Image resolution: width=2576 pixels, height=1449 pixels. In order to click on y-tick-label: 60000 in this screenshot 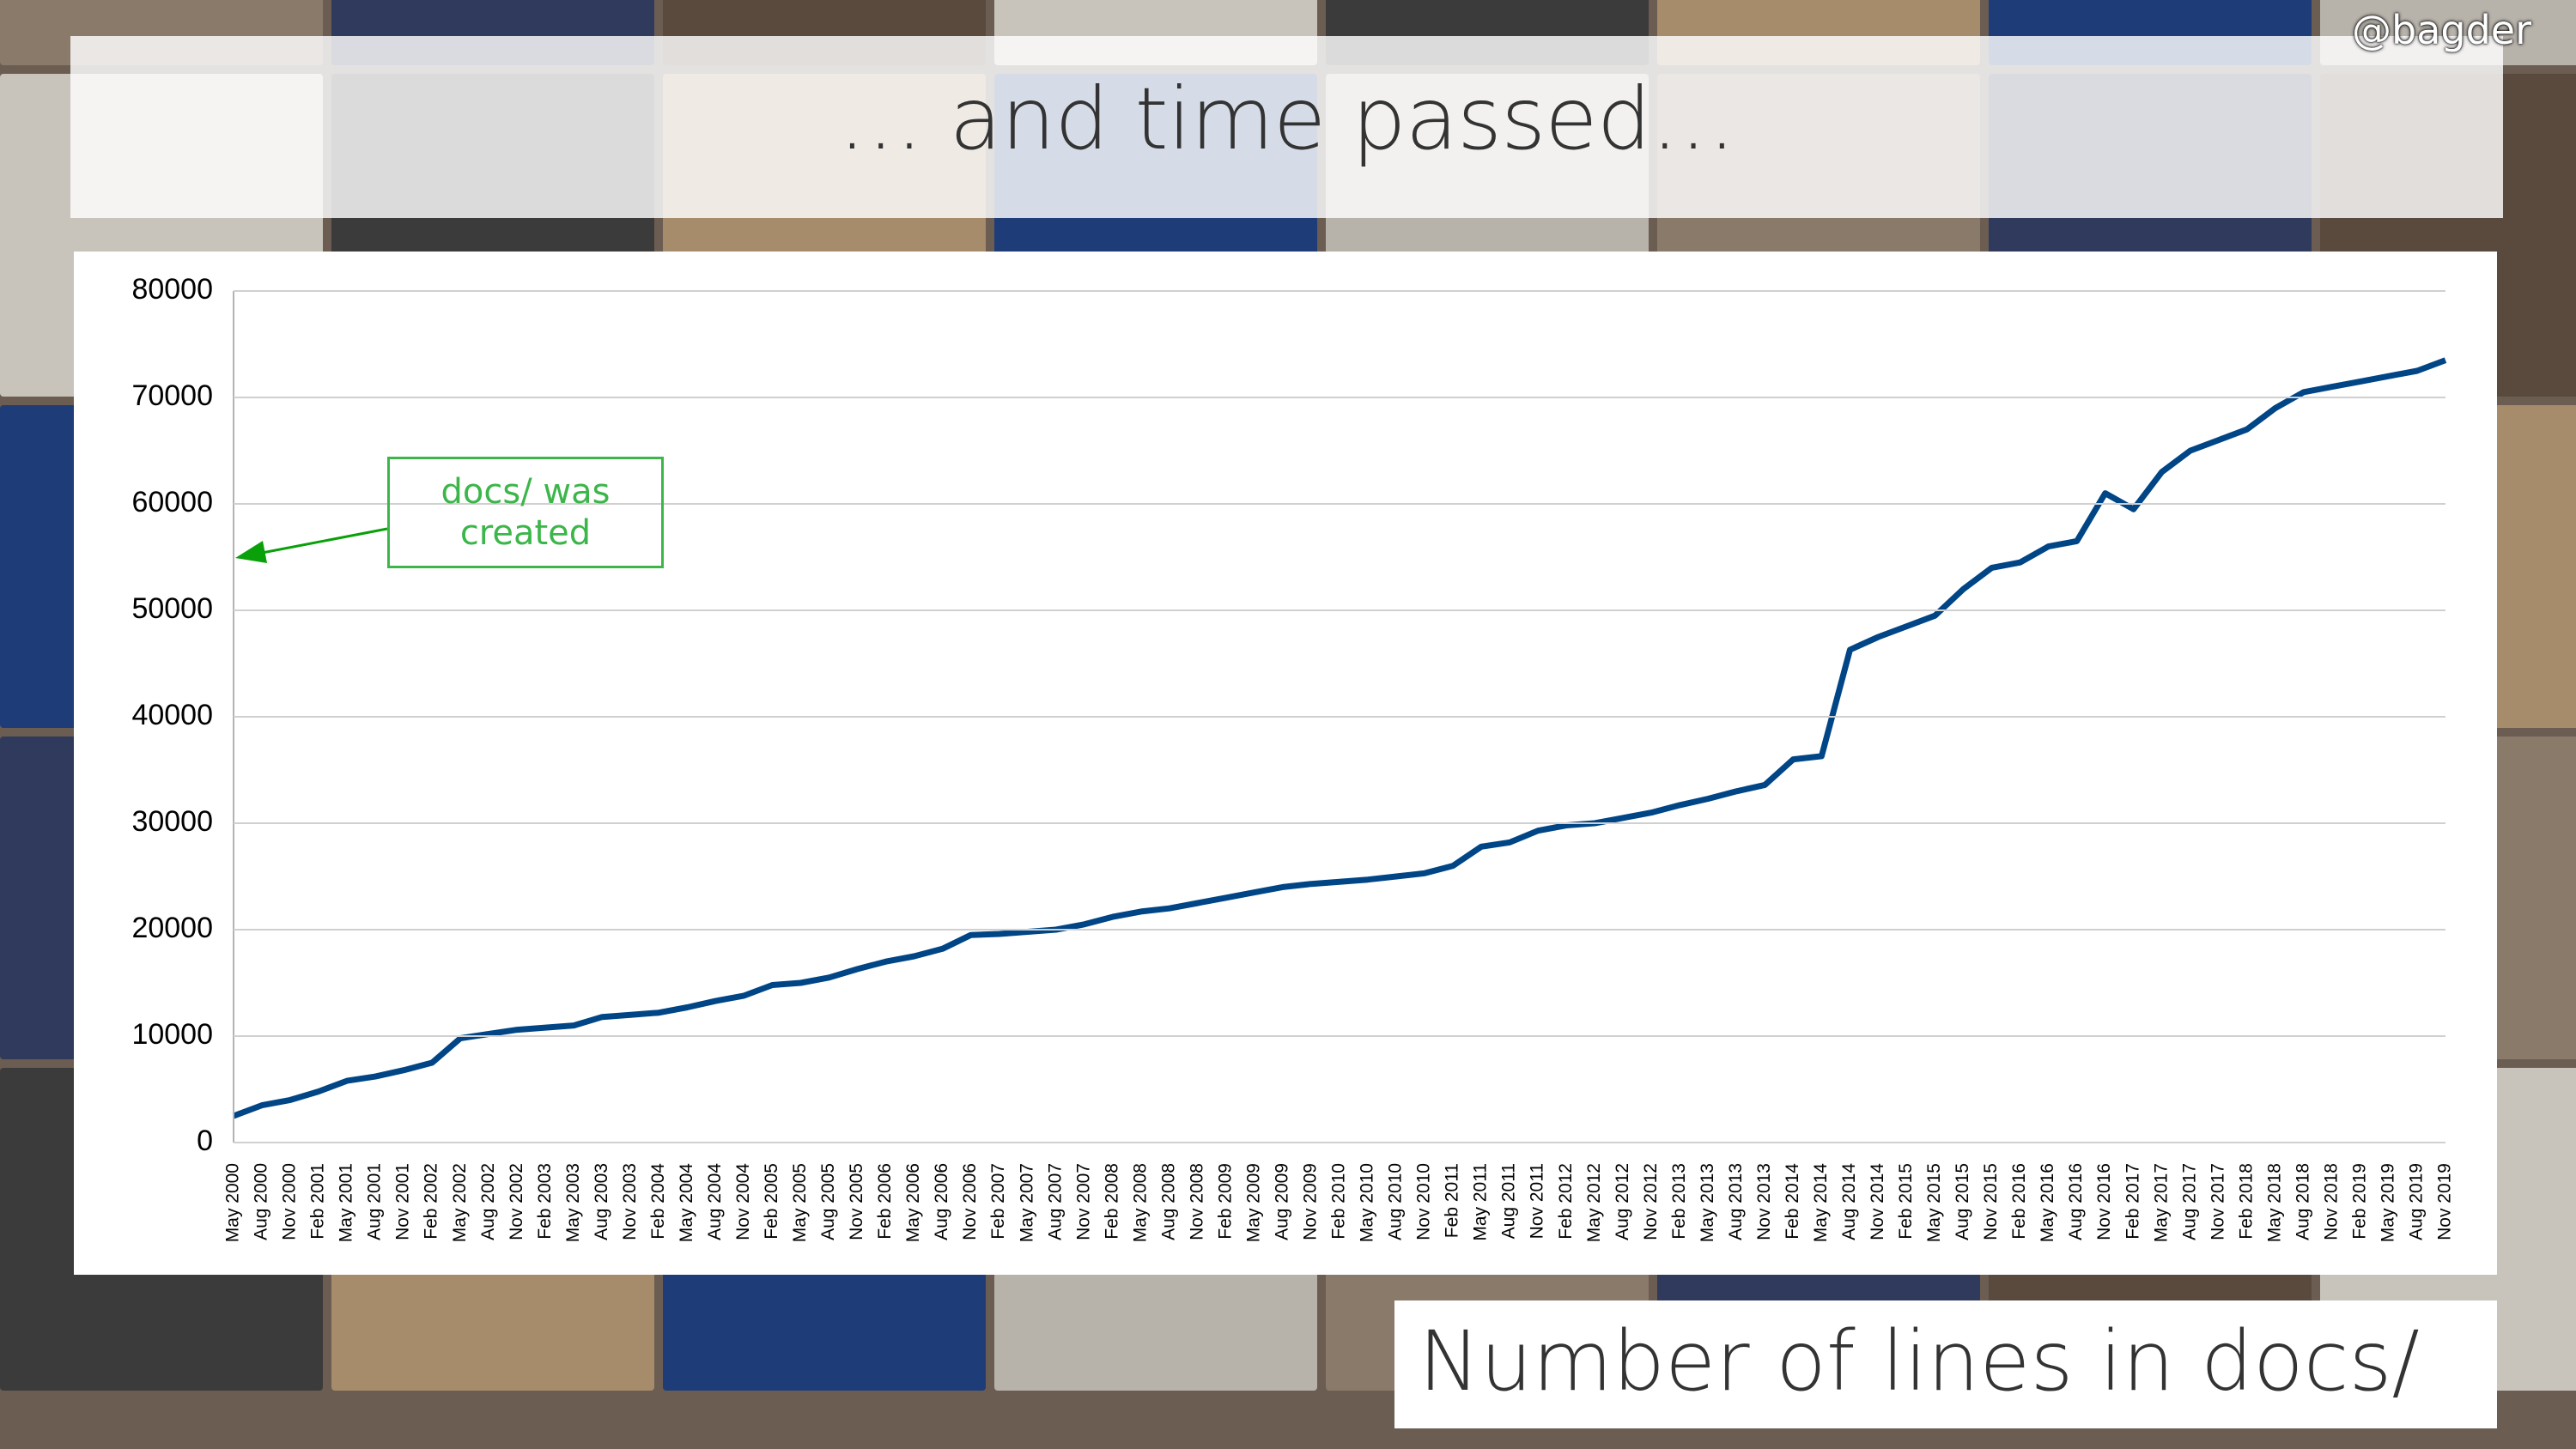, I will do `click(172, 502)`.